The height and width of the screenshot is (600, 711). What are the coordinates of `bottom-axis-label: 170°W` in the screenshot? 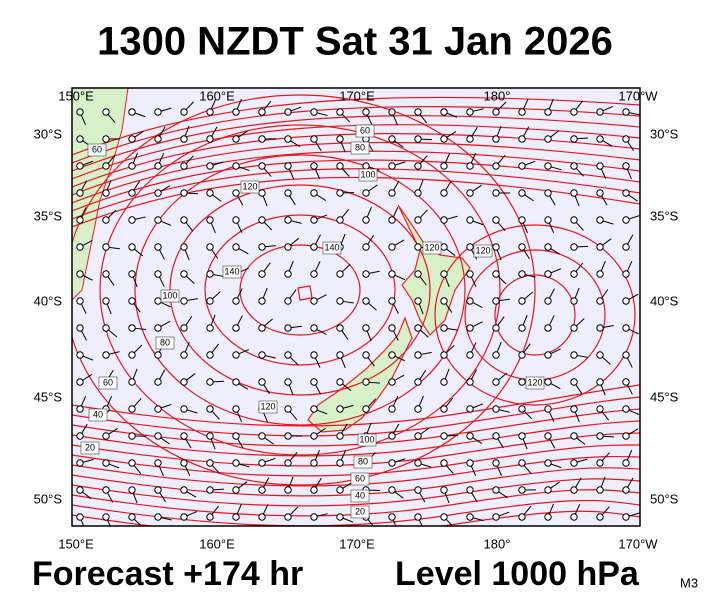 It's located at (638, 543).